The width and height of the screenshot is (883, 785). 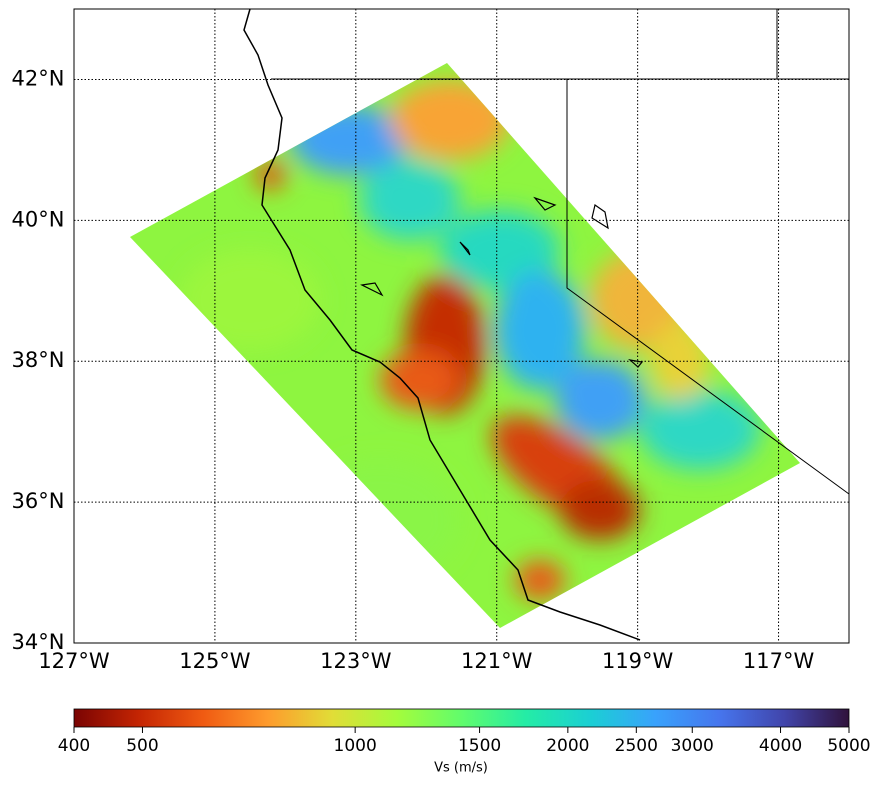 I want to click on colorbar-tick-label: 2000, so click(x=567, y=746).